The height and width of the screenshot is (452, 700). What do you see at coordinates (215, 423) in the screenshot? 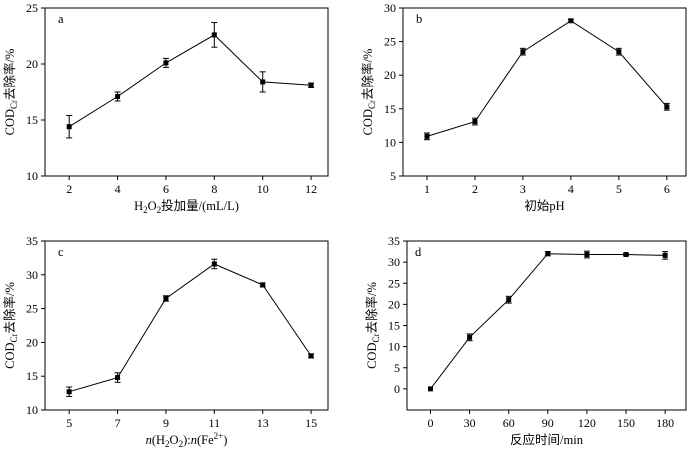
I see `x-tick-label: 11` at bounding box center [215, 423].